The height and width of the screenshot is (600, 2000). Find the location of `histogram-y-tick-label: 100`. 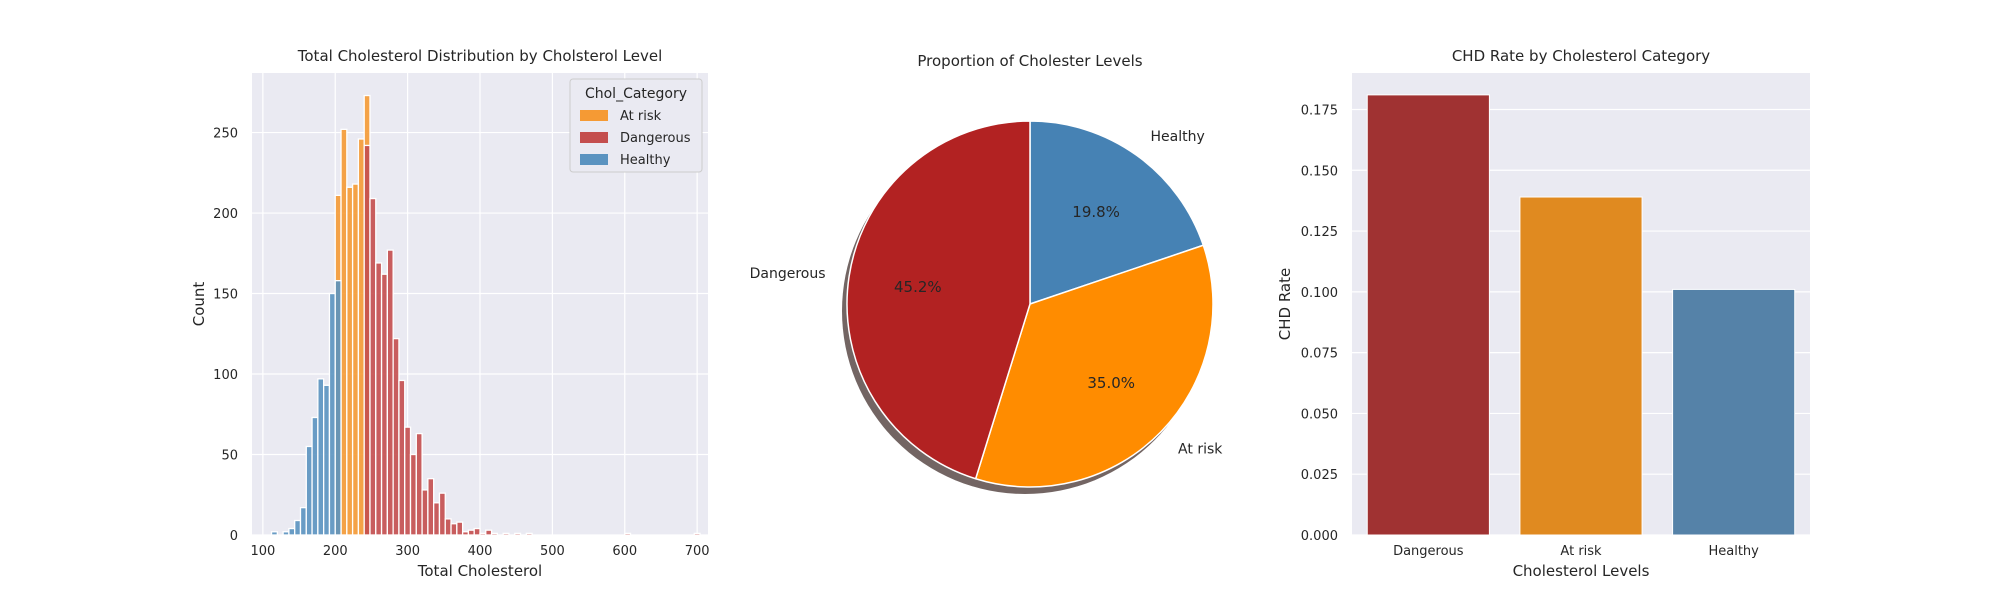

histogram-y-tick-label: 100 is located at coordinates (225, 375).